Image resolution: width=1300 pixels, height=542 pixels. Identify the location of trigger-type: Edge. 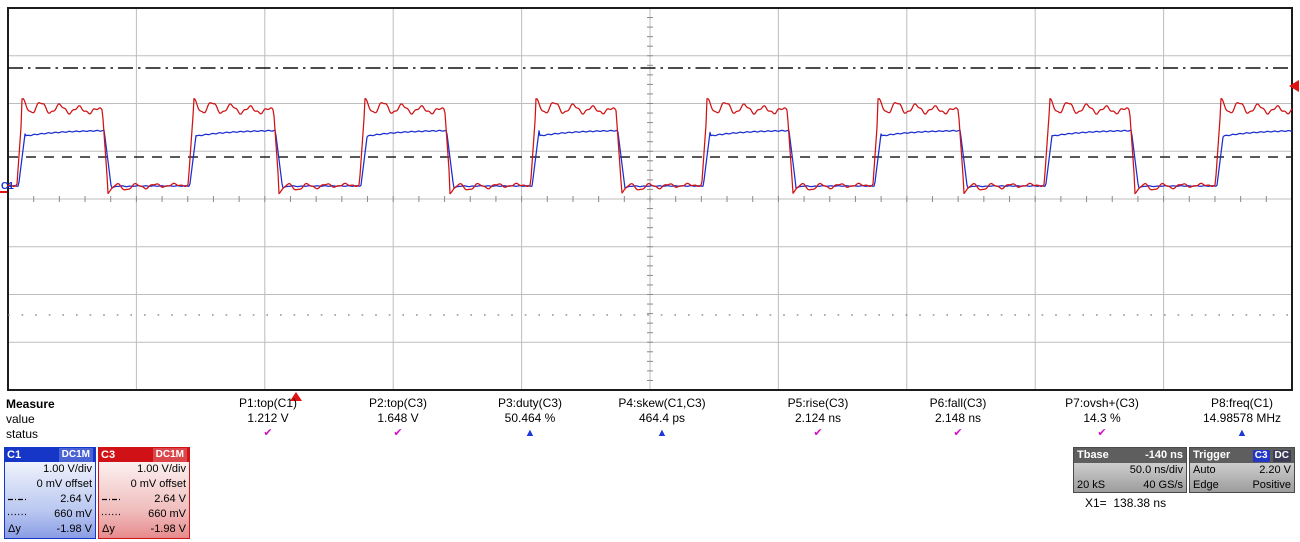
(1206, 485).